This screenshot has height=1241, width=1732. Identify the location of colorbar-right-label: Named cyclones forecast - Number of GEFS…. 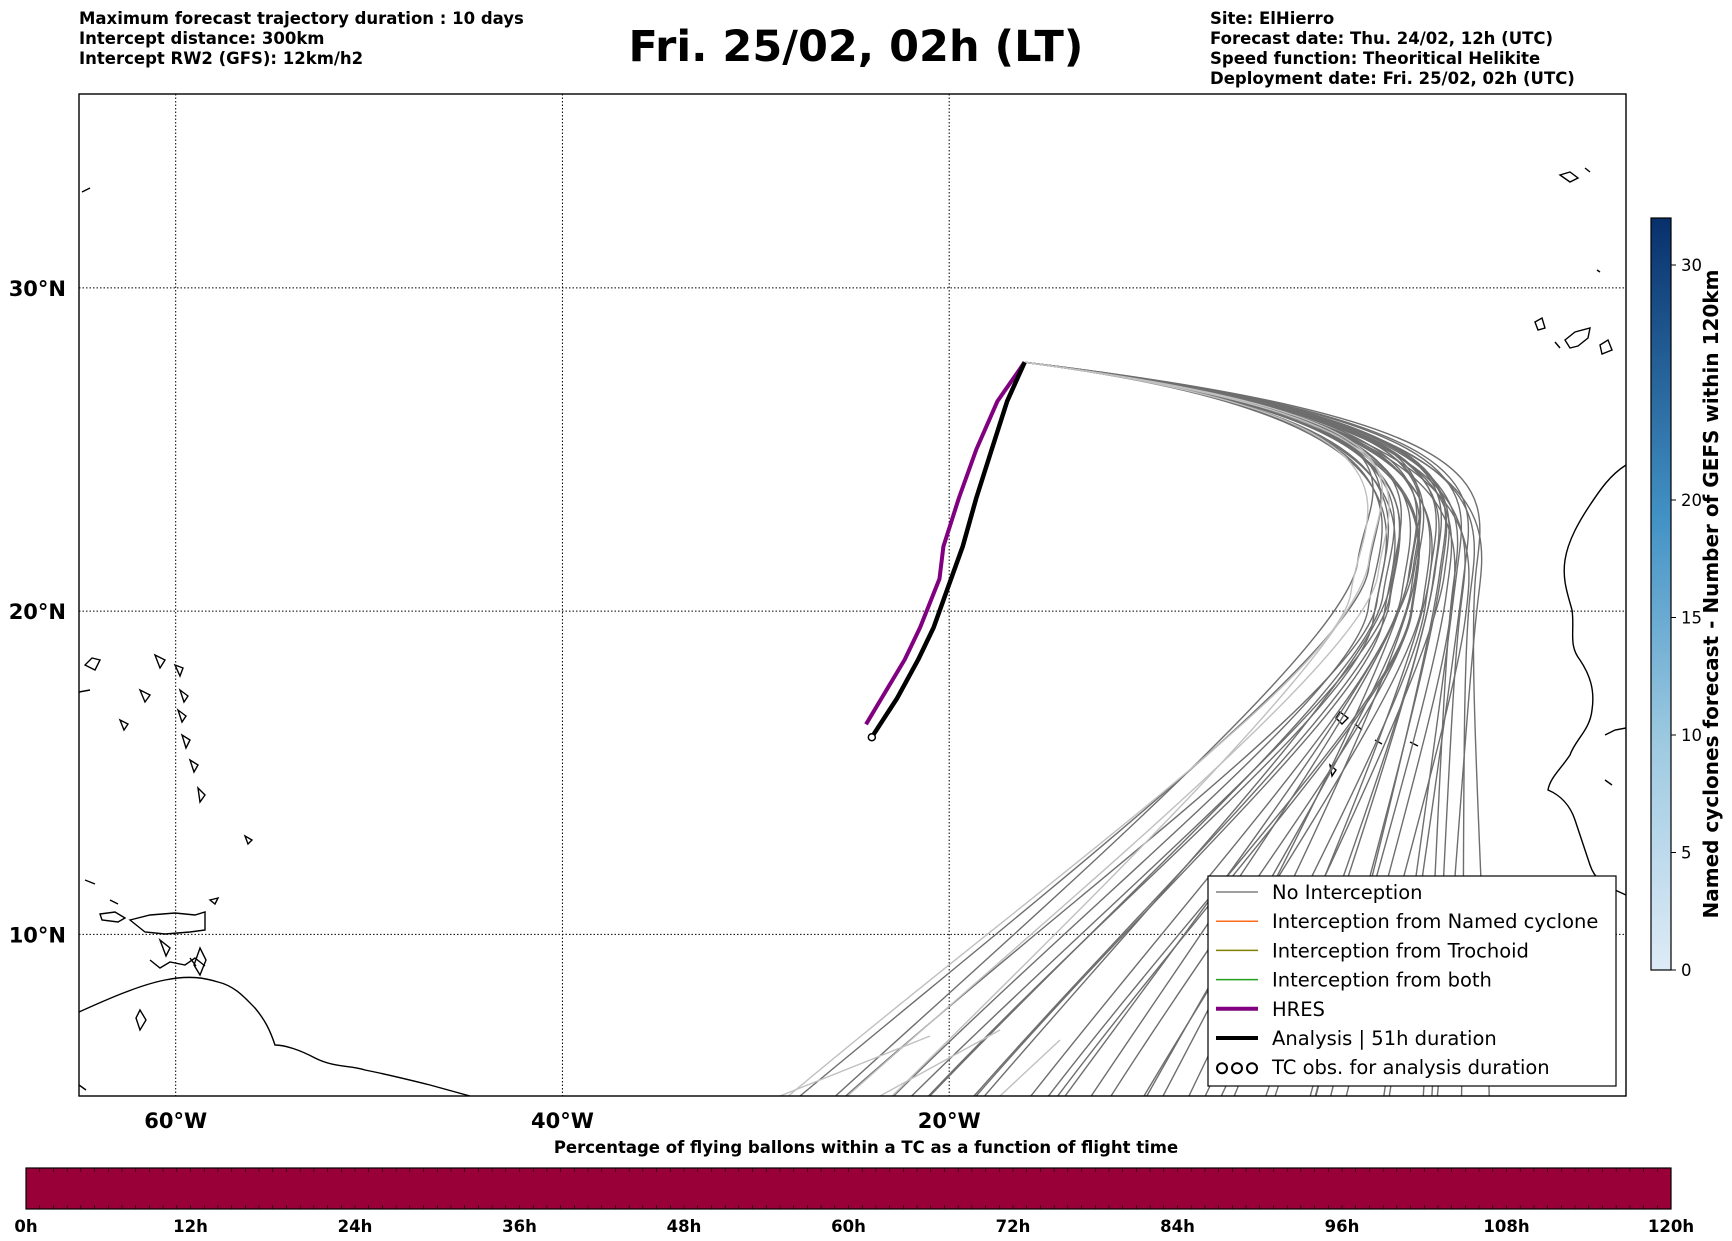
(1711, 594).